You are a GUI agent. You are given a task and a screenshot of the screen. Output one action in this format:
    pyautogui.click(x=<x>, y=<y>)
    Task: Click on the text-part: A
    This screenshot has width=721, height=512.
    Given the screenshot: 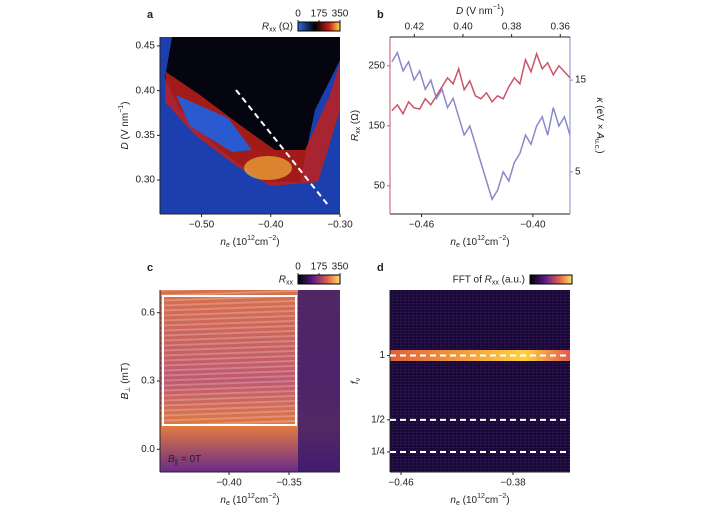 What is the action you would take?
    pyautogui.click(x=599, y=135)
    